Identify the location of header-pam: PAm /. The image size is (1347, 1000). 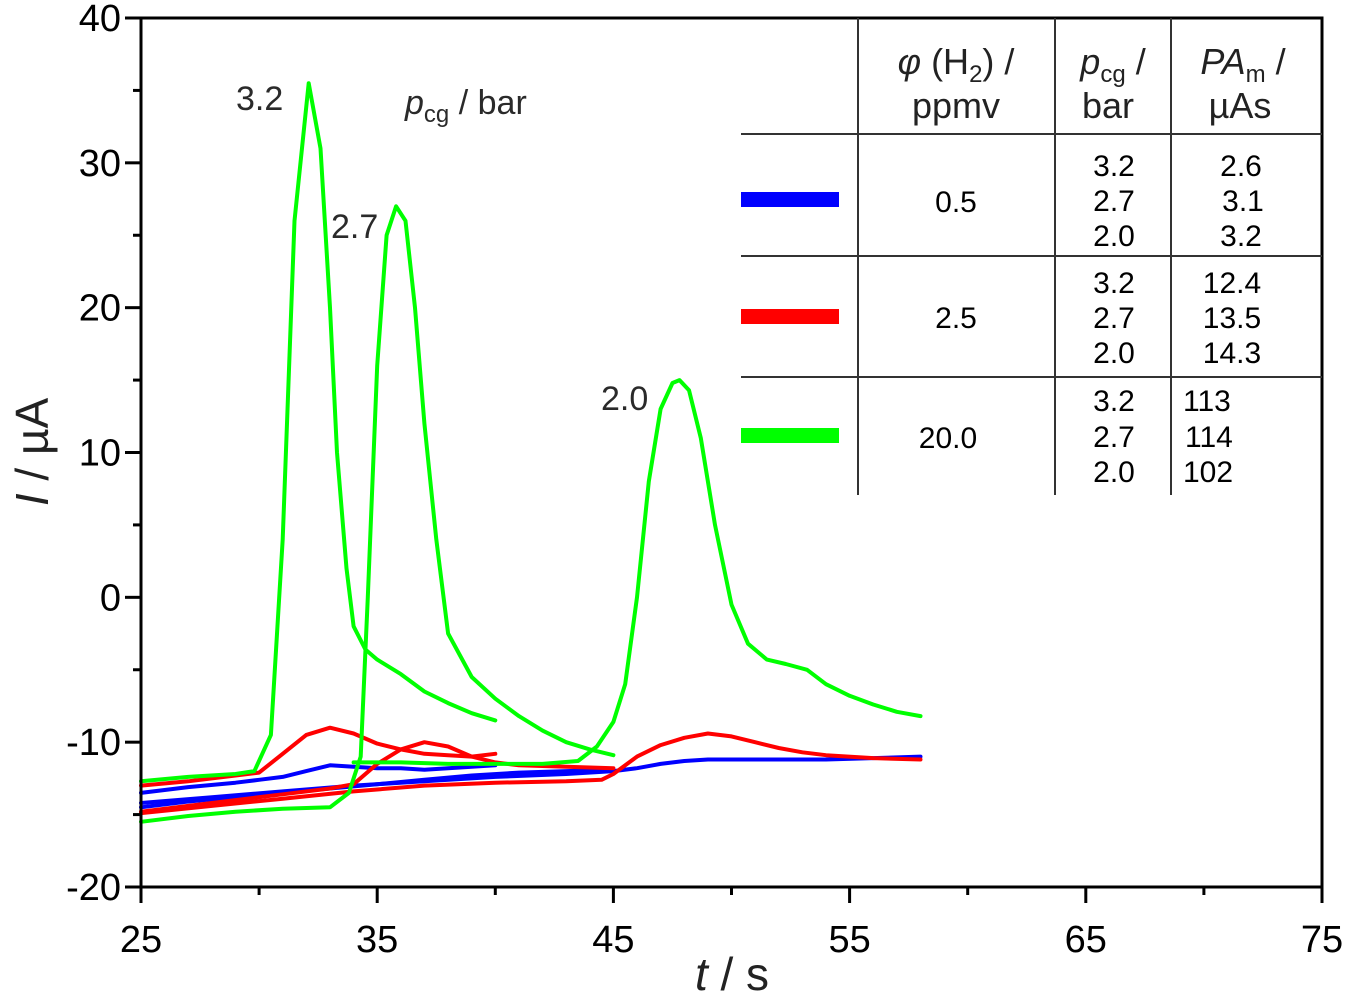
(1242, 64).